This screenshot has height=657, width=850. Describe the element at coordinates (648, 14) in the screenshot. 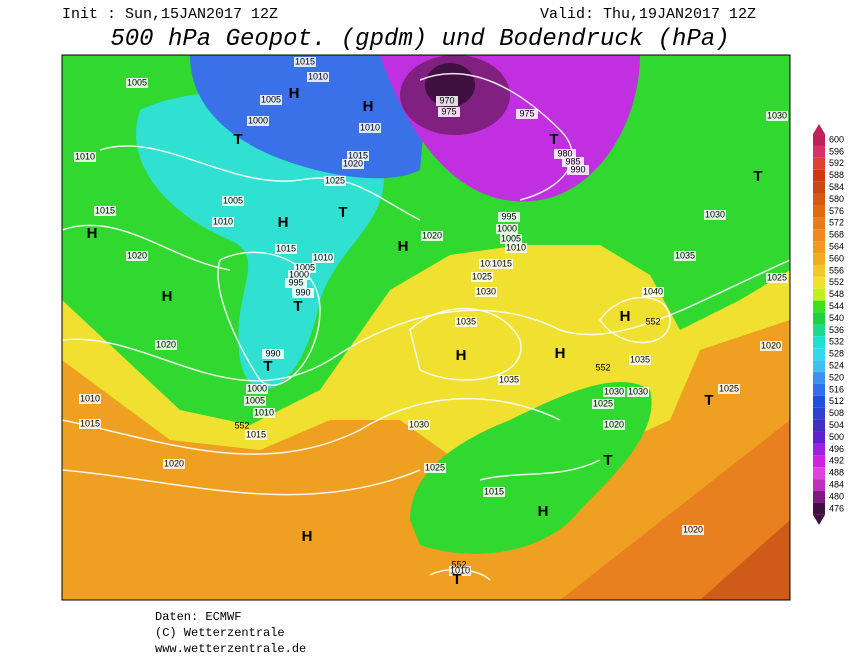

I see `valid-time: Valid: Thu,19JAN2017 12Z` at that location.